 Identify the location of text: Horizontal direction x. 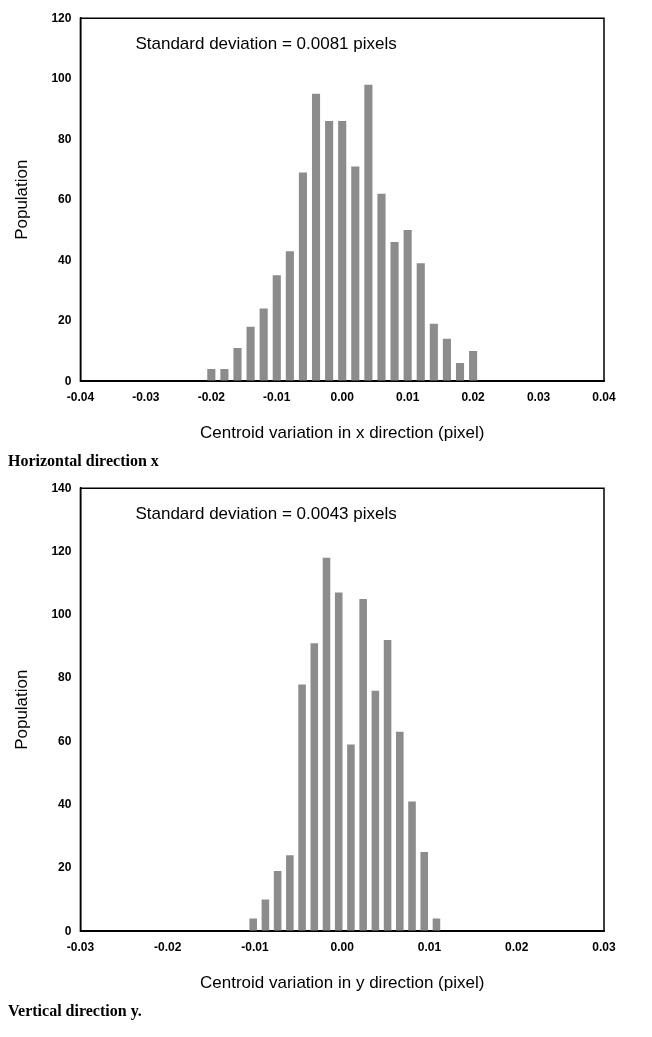
(84, 461).